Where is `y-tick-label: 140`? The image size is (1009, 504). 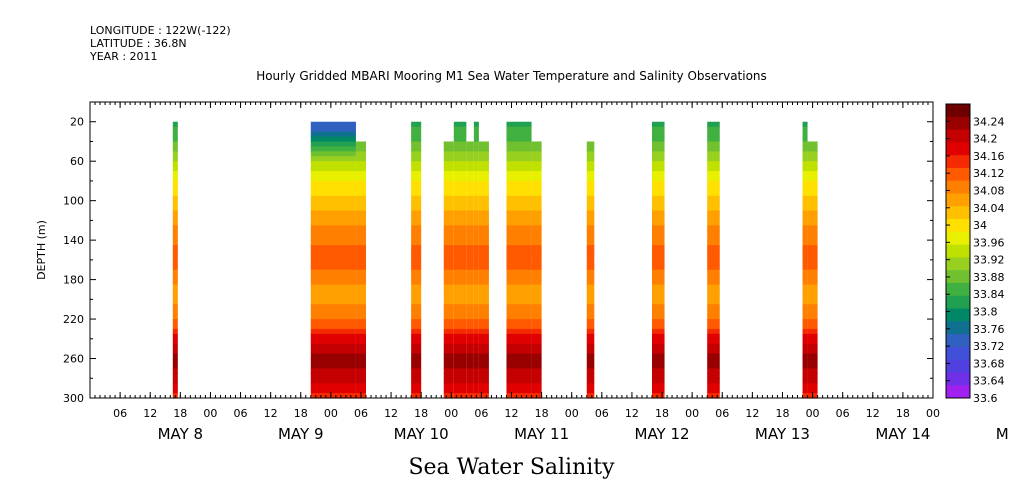
y-tick-label: 140 is located at coordinates (73, 240).